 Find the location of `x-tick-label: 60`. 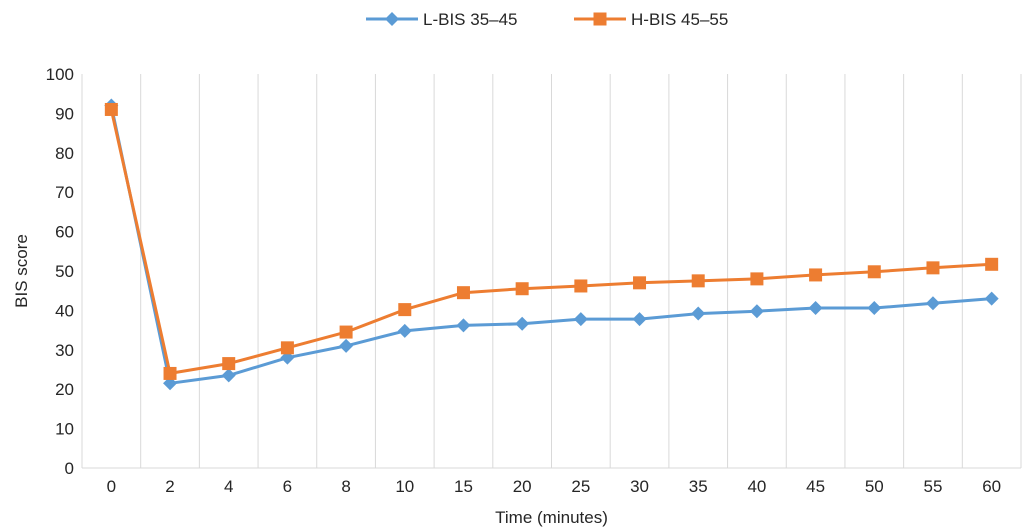

x-tick-label: 60 is located at coordinates (991, 486).